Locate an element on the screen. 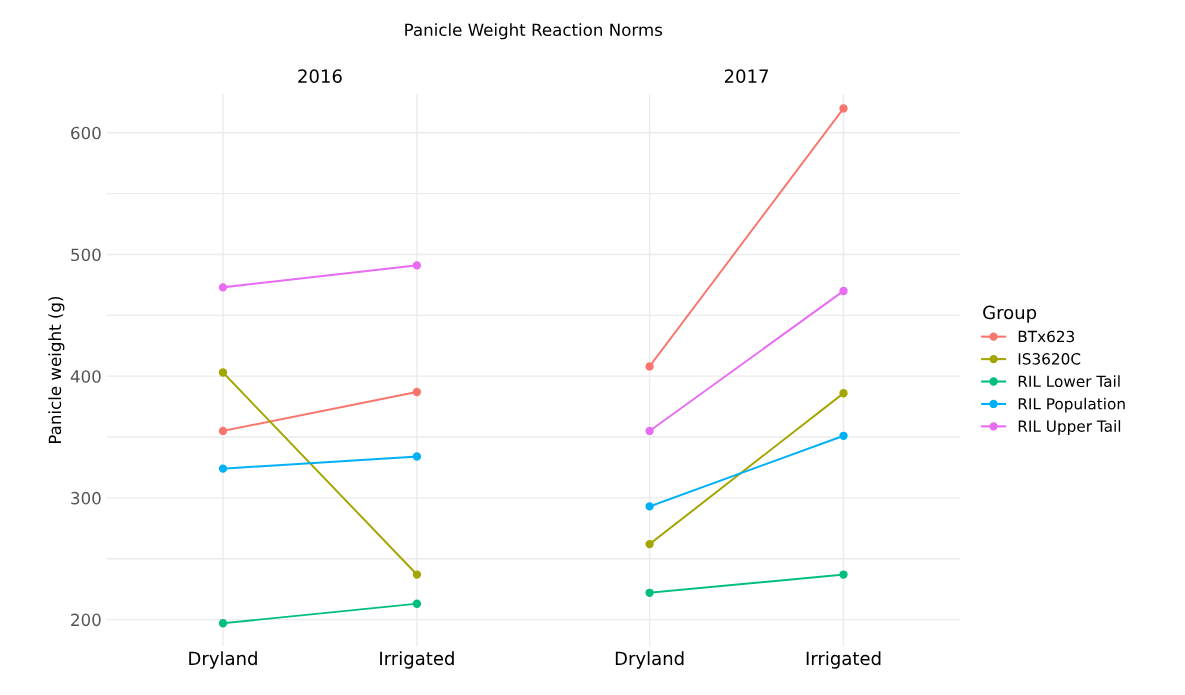 The image size is (1185, 695). y-tick-label: 400 is located at coordinates (85, 376).